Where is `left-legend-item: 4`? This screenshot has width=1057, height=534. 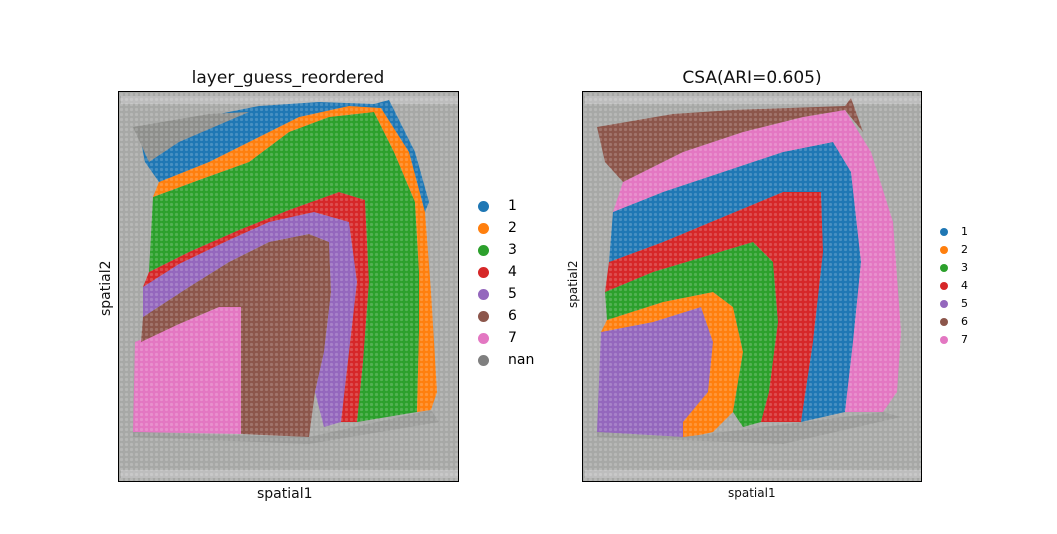 left-legend-item: 4 is located at coordinates (497, 272).